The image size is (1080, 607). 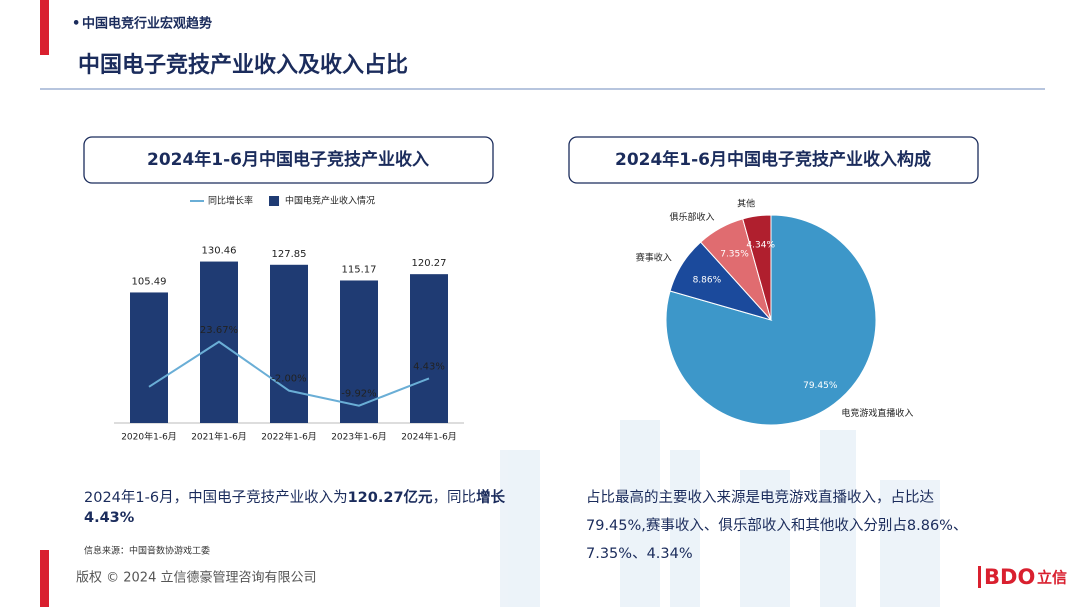 What do you see at coordinates (707, 280) in the screenshot?
I see `data-label: 8.86%` at bounding box center [707, 280].